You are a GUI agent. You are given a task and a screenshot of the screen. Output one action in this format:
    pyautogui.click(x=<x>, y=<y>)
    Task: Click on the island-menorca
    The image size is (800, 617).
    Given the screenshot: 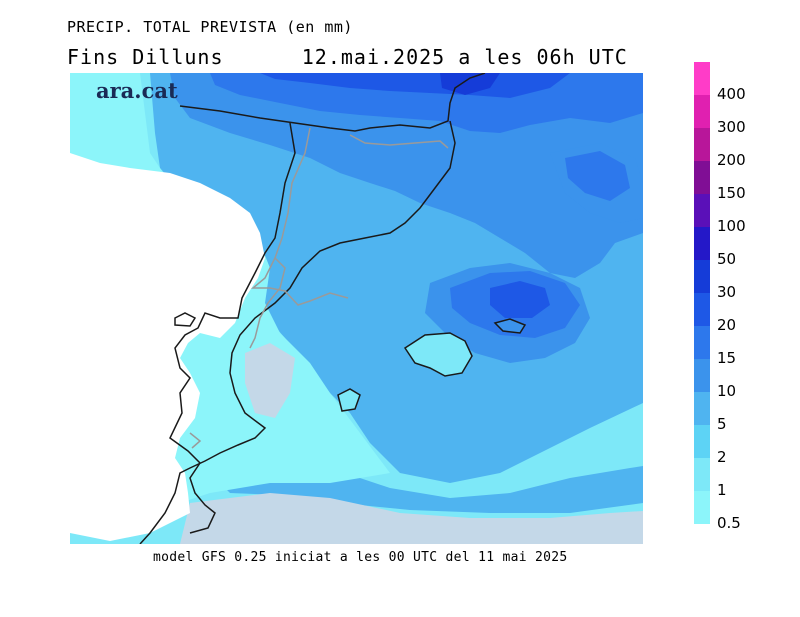 What is the action you would take?
    pyautogui.click(x=510, y=326)
    